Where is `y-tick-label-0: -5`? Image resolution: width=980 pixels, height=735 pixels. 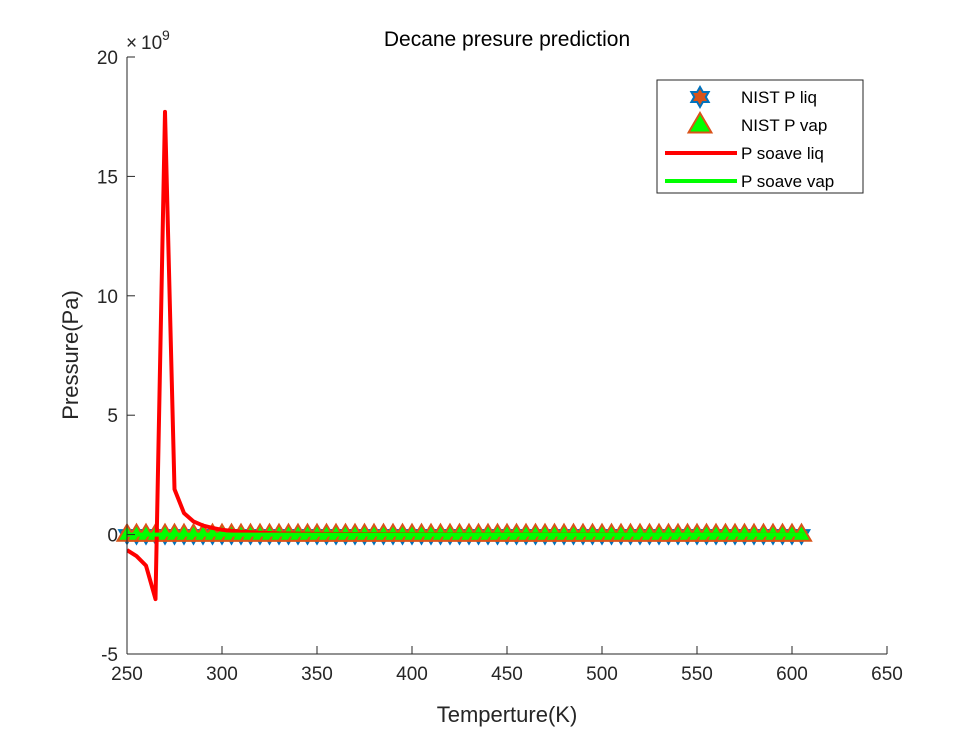 y-tick-label-0: -5 is located at coordinates (109, 655).